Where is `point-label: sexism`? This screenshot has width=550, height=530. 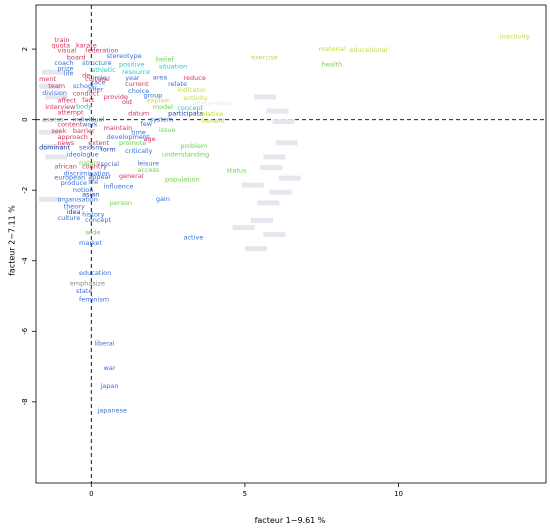 point-label: sexism is located at coordinates (90, 148).